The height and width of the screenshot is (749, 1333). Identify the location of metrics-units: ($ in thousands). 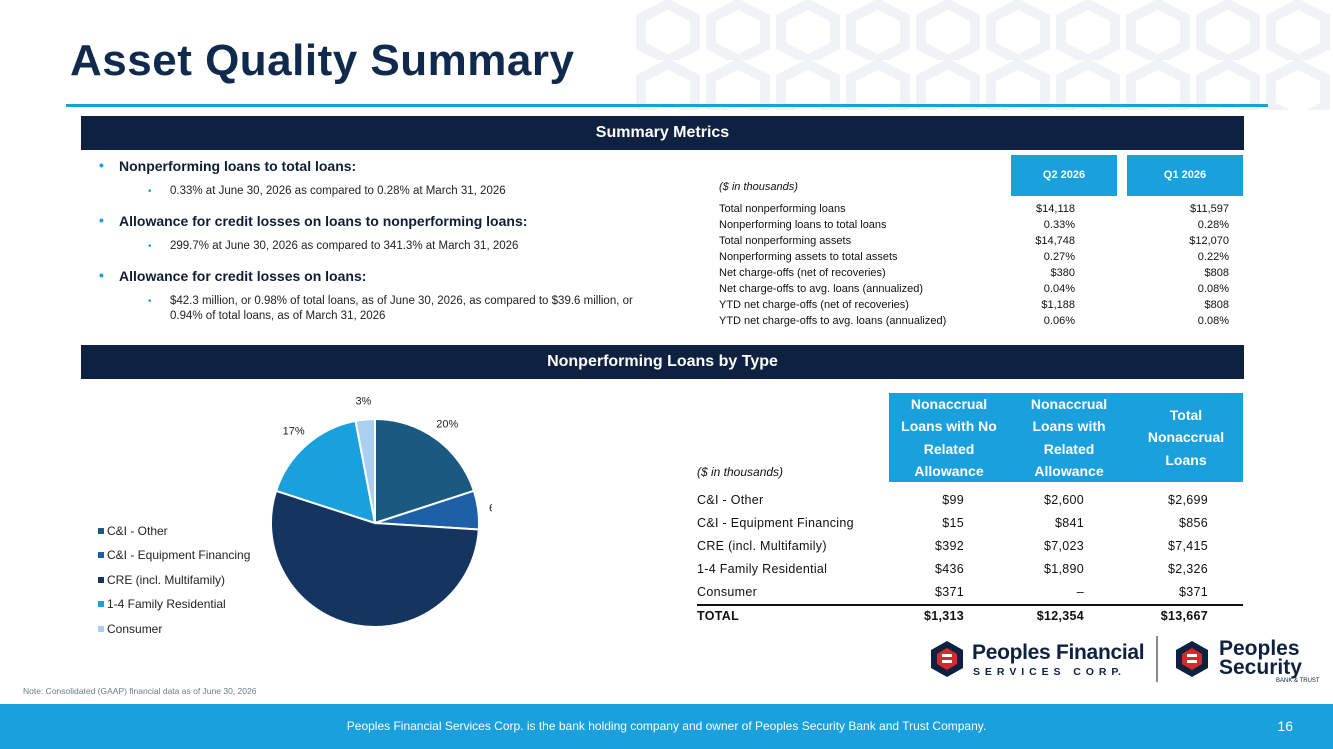
(758, 187).